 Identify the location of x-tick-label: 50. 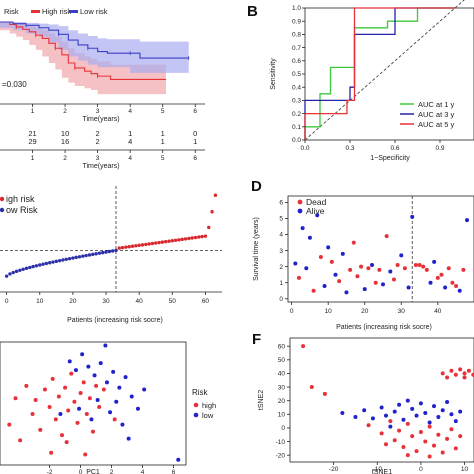
(173, 301).